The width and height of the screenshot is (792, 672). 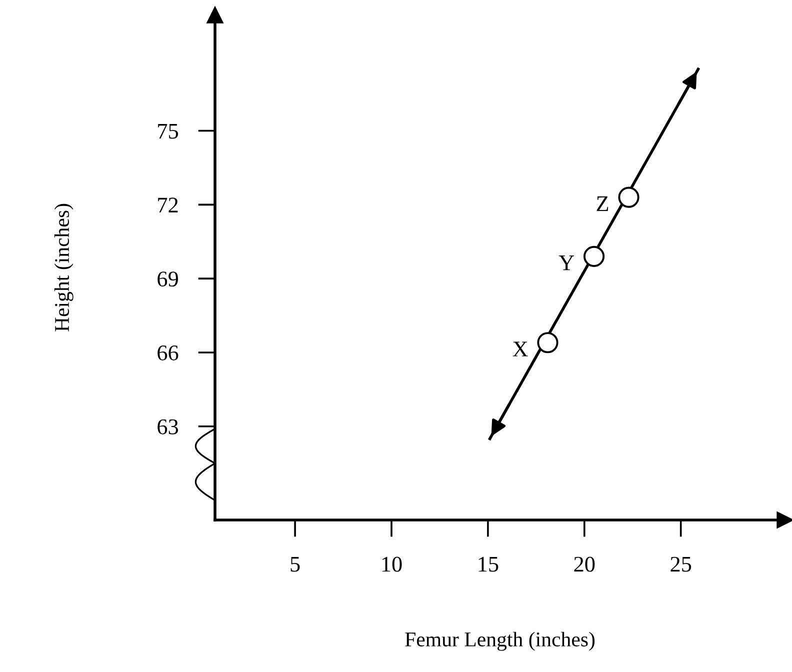 I want to click on annotation: X, so click(x=520, y=349).